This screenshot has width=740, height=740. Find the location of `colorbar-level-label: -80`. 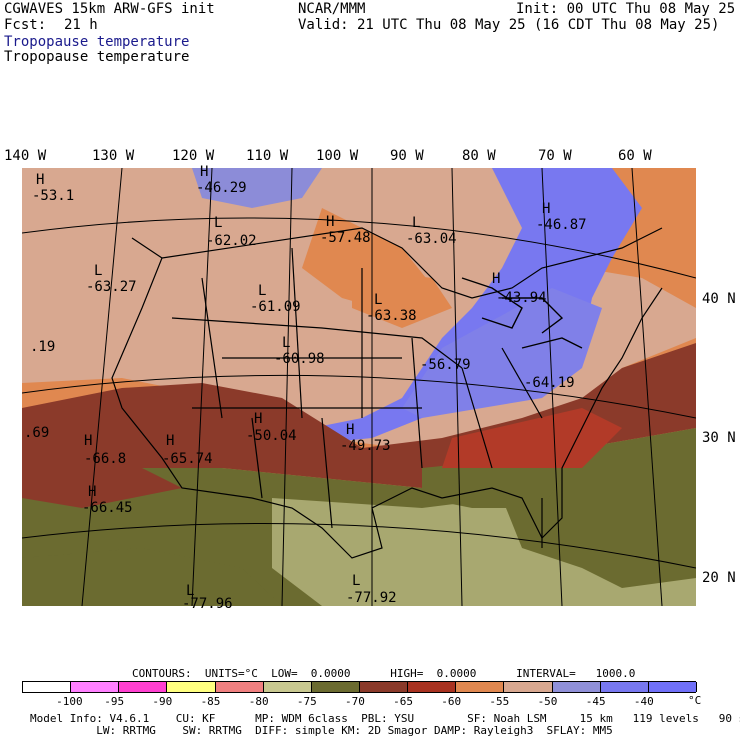

colorbar-level-label: -80 is located at coordinates (258, 701).